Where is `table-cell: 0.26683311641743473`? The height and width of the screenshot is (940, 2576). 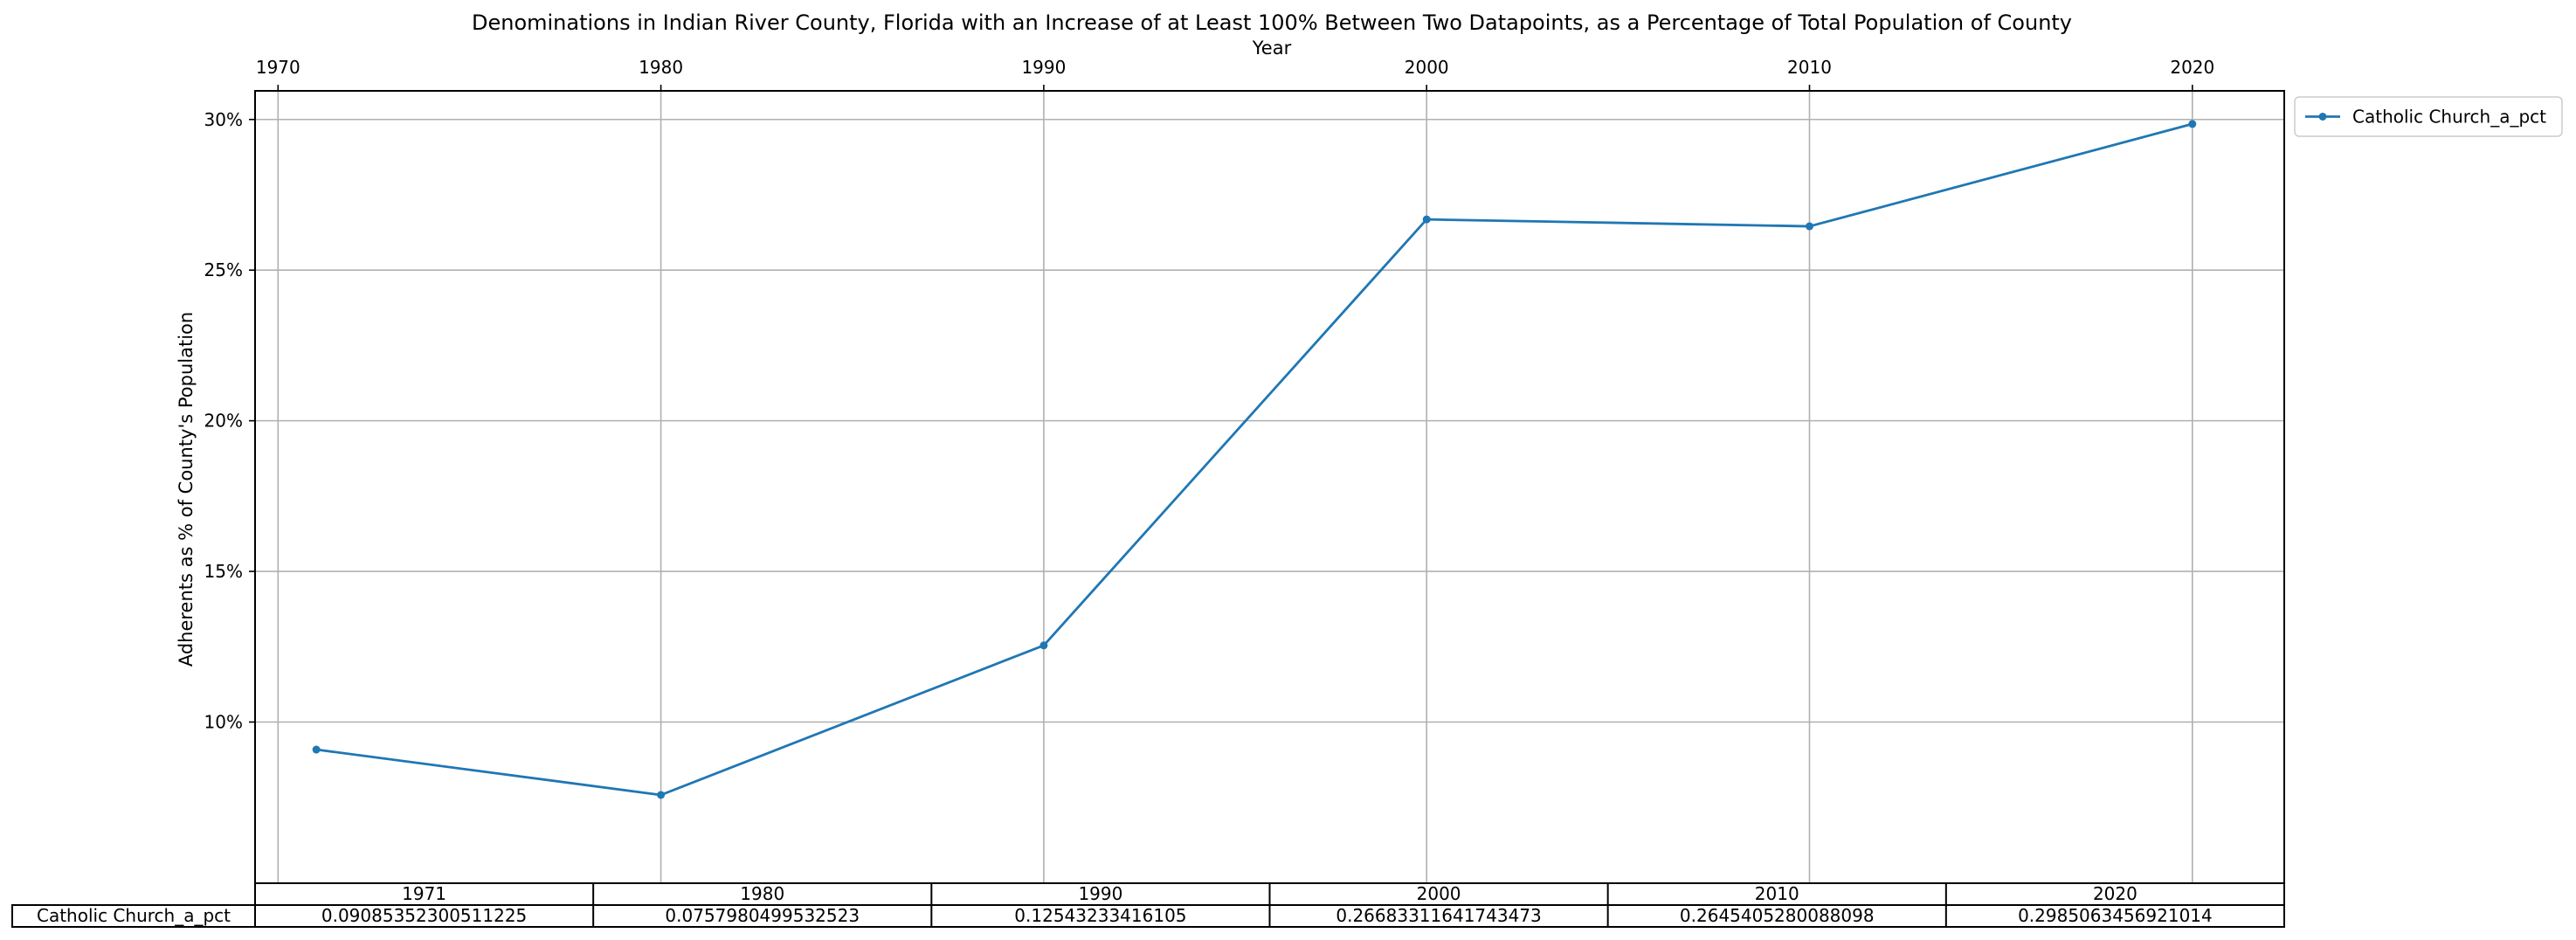
table-cell: 0.26683311641743473 is located at coordinates (1438, 916).